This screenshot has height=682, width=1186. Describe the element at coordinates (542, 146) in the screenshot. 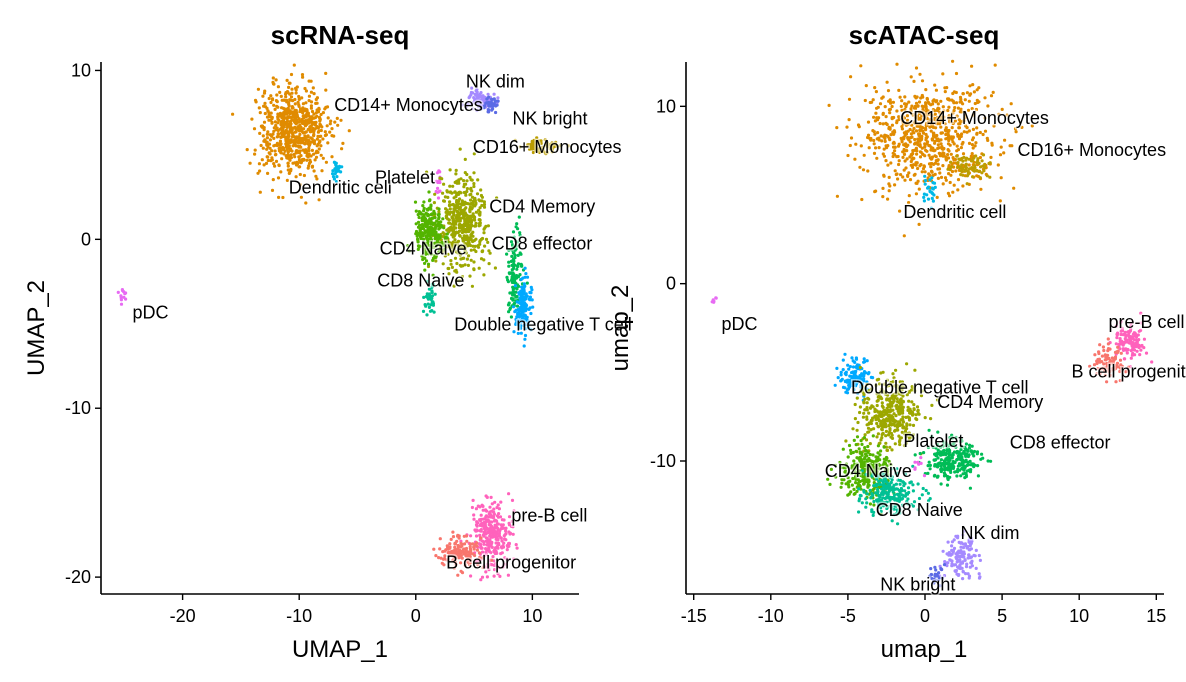

I see `cluster-points-cd16-monocytes` at that location.